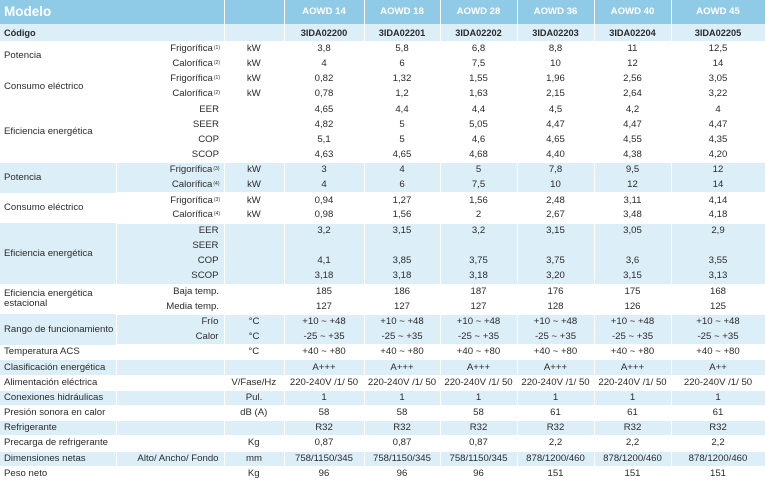 This screenshot has height=493, width=765. What do you see at coordinates (170, 261) in the screenshot?
I see `row-sublabel: COP` at bounding box center [170, 261].